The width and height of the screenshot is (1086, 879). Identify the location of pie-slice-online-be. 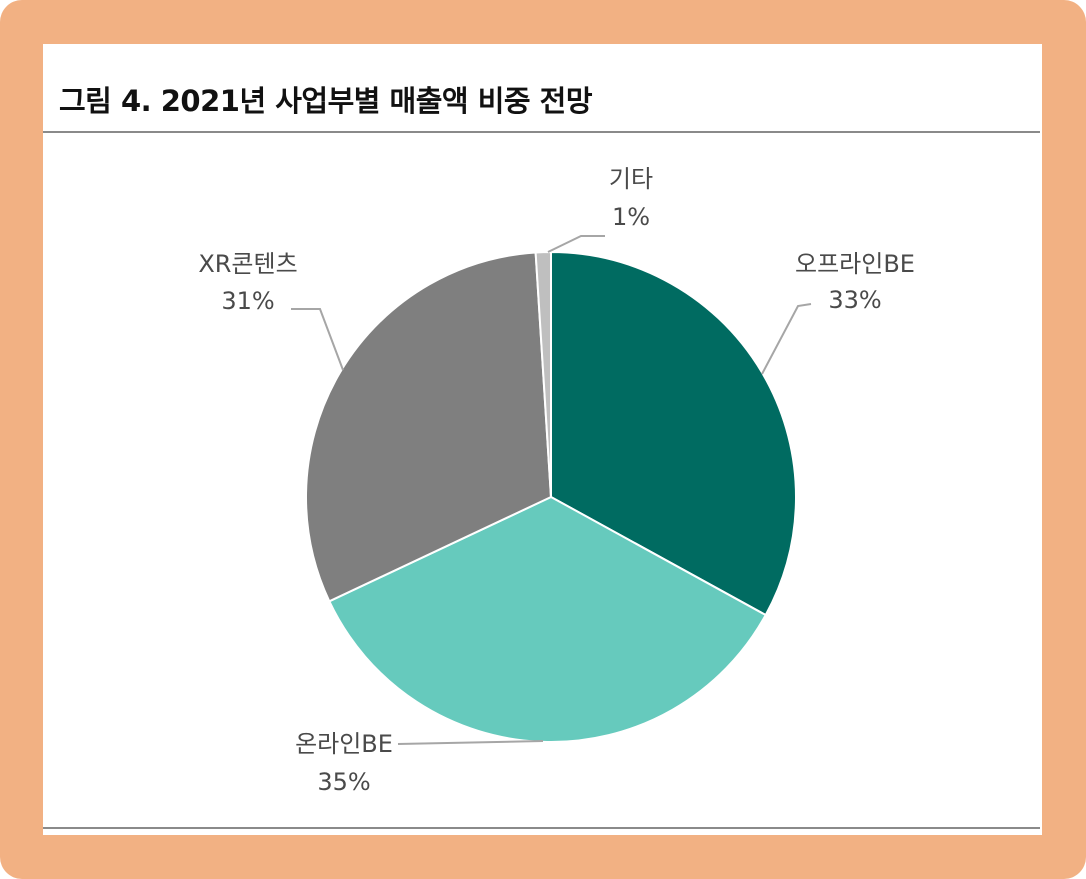
(547, 619).